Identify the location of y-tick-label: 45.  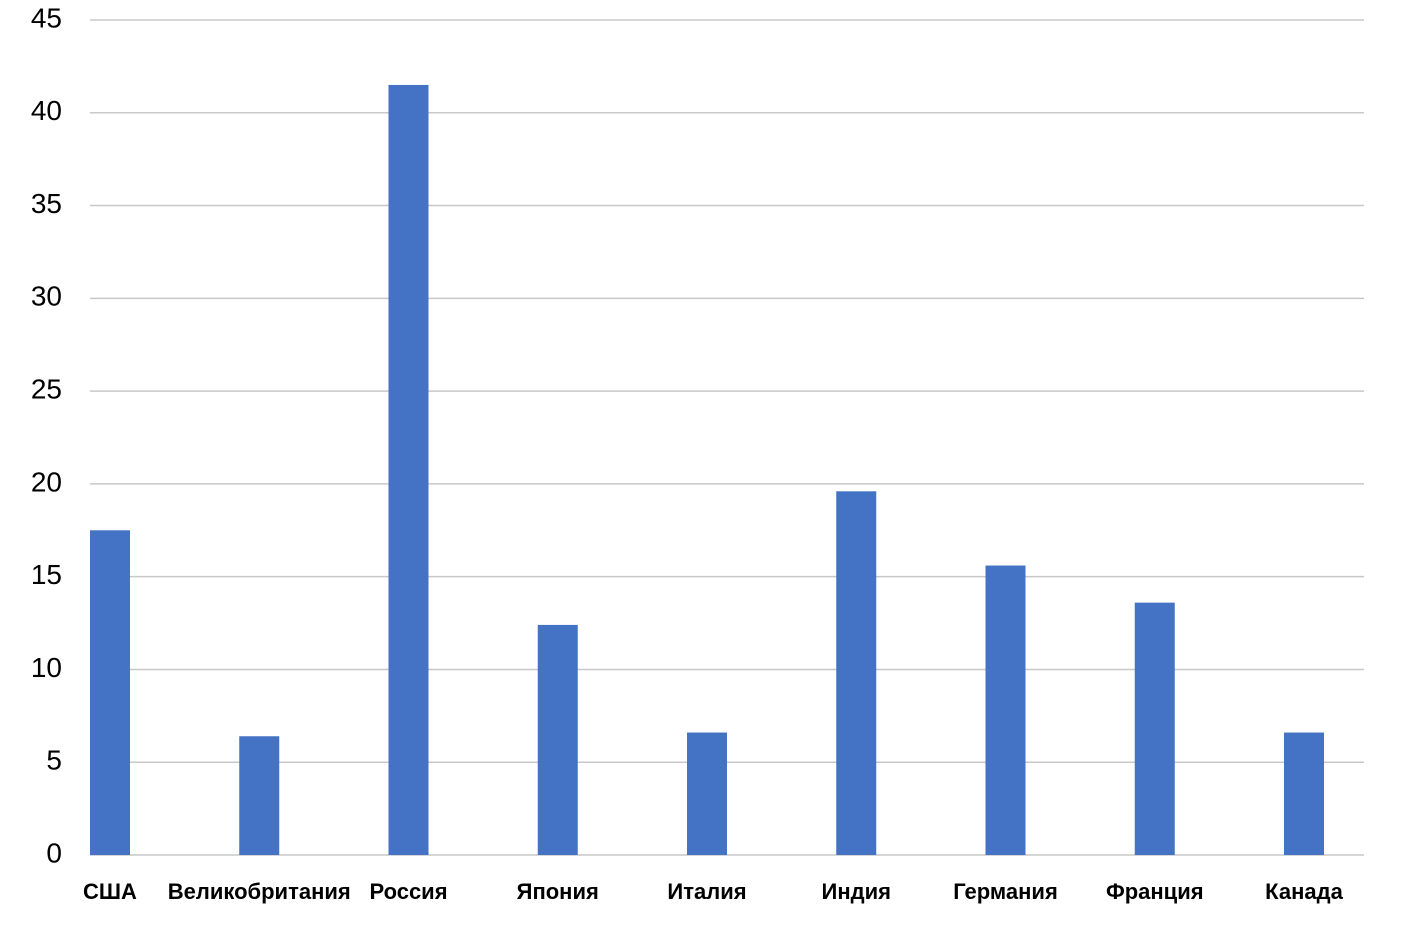
(46, 17).